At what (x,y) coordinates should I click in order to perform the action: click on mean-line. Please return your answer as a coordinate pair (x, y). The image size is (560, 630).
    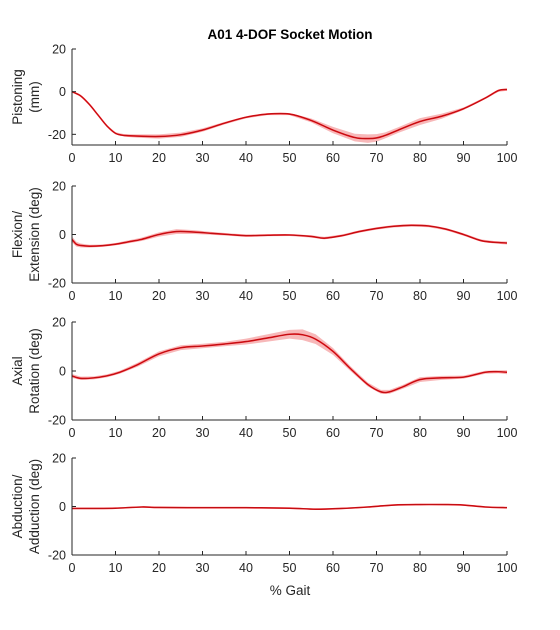
    Looking at the image, I should click on (289, 506).